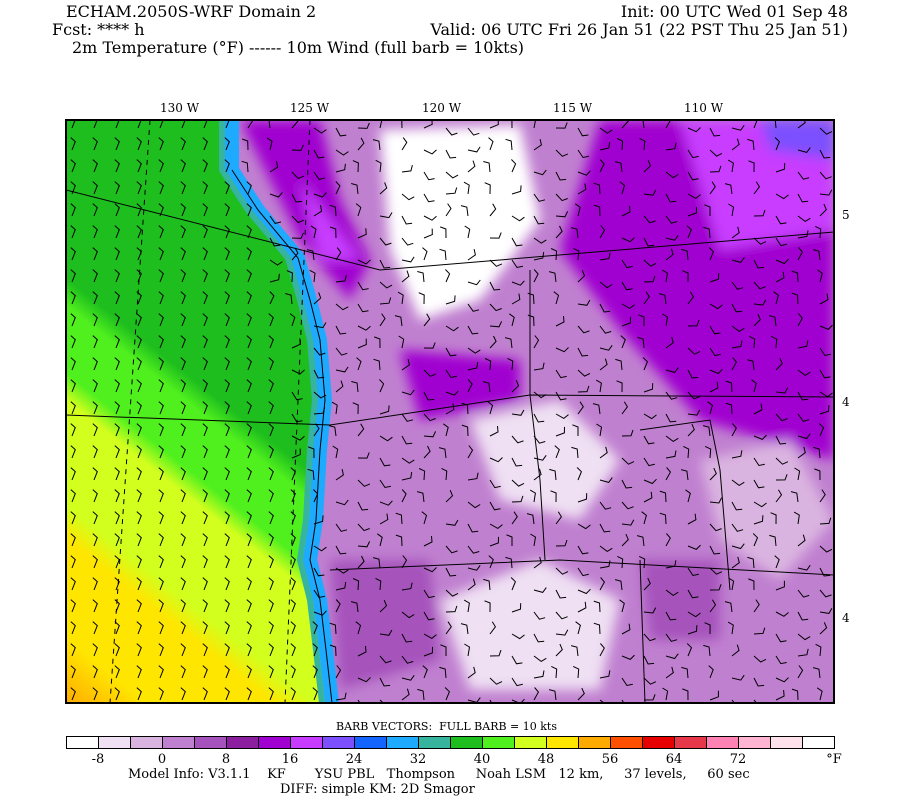  I want to click on colorbar-label: 32, so click(418, 759).